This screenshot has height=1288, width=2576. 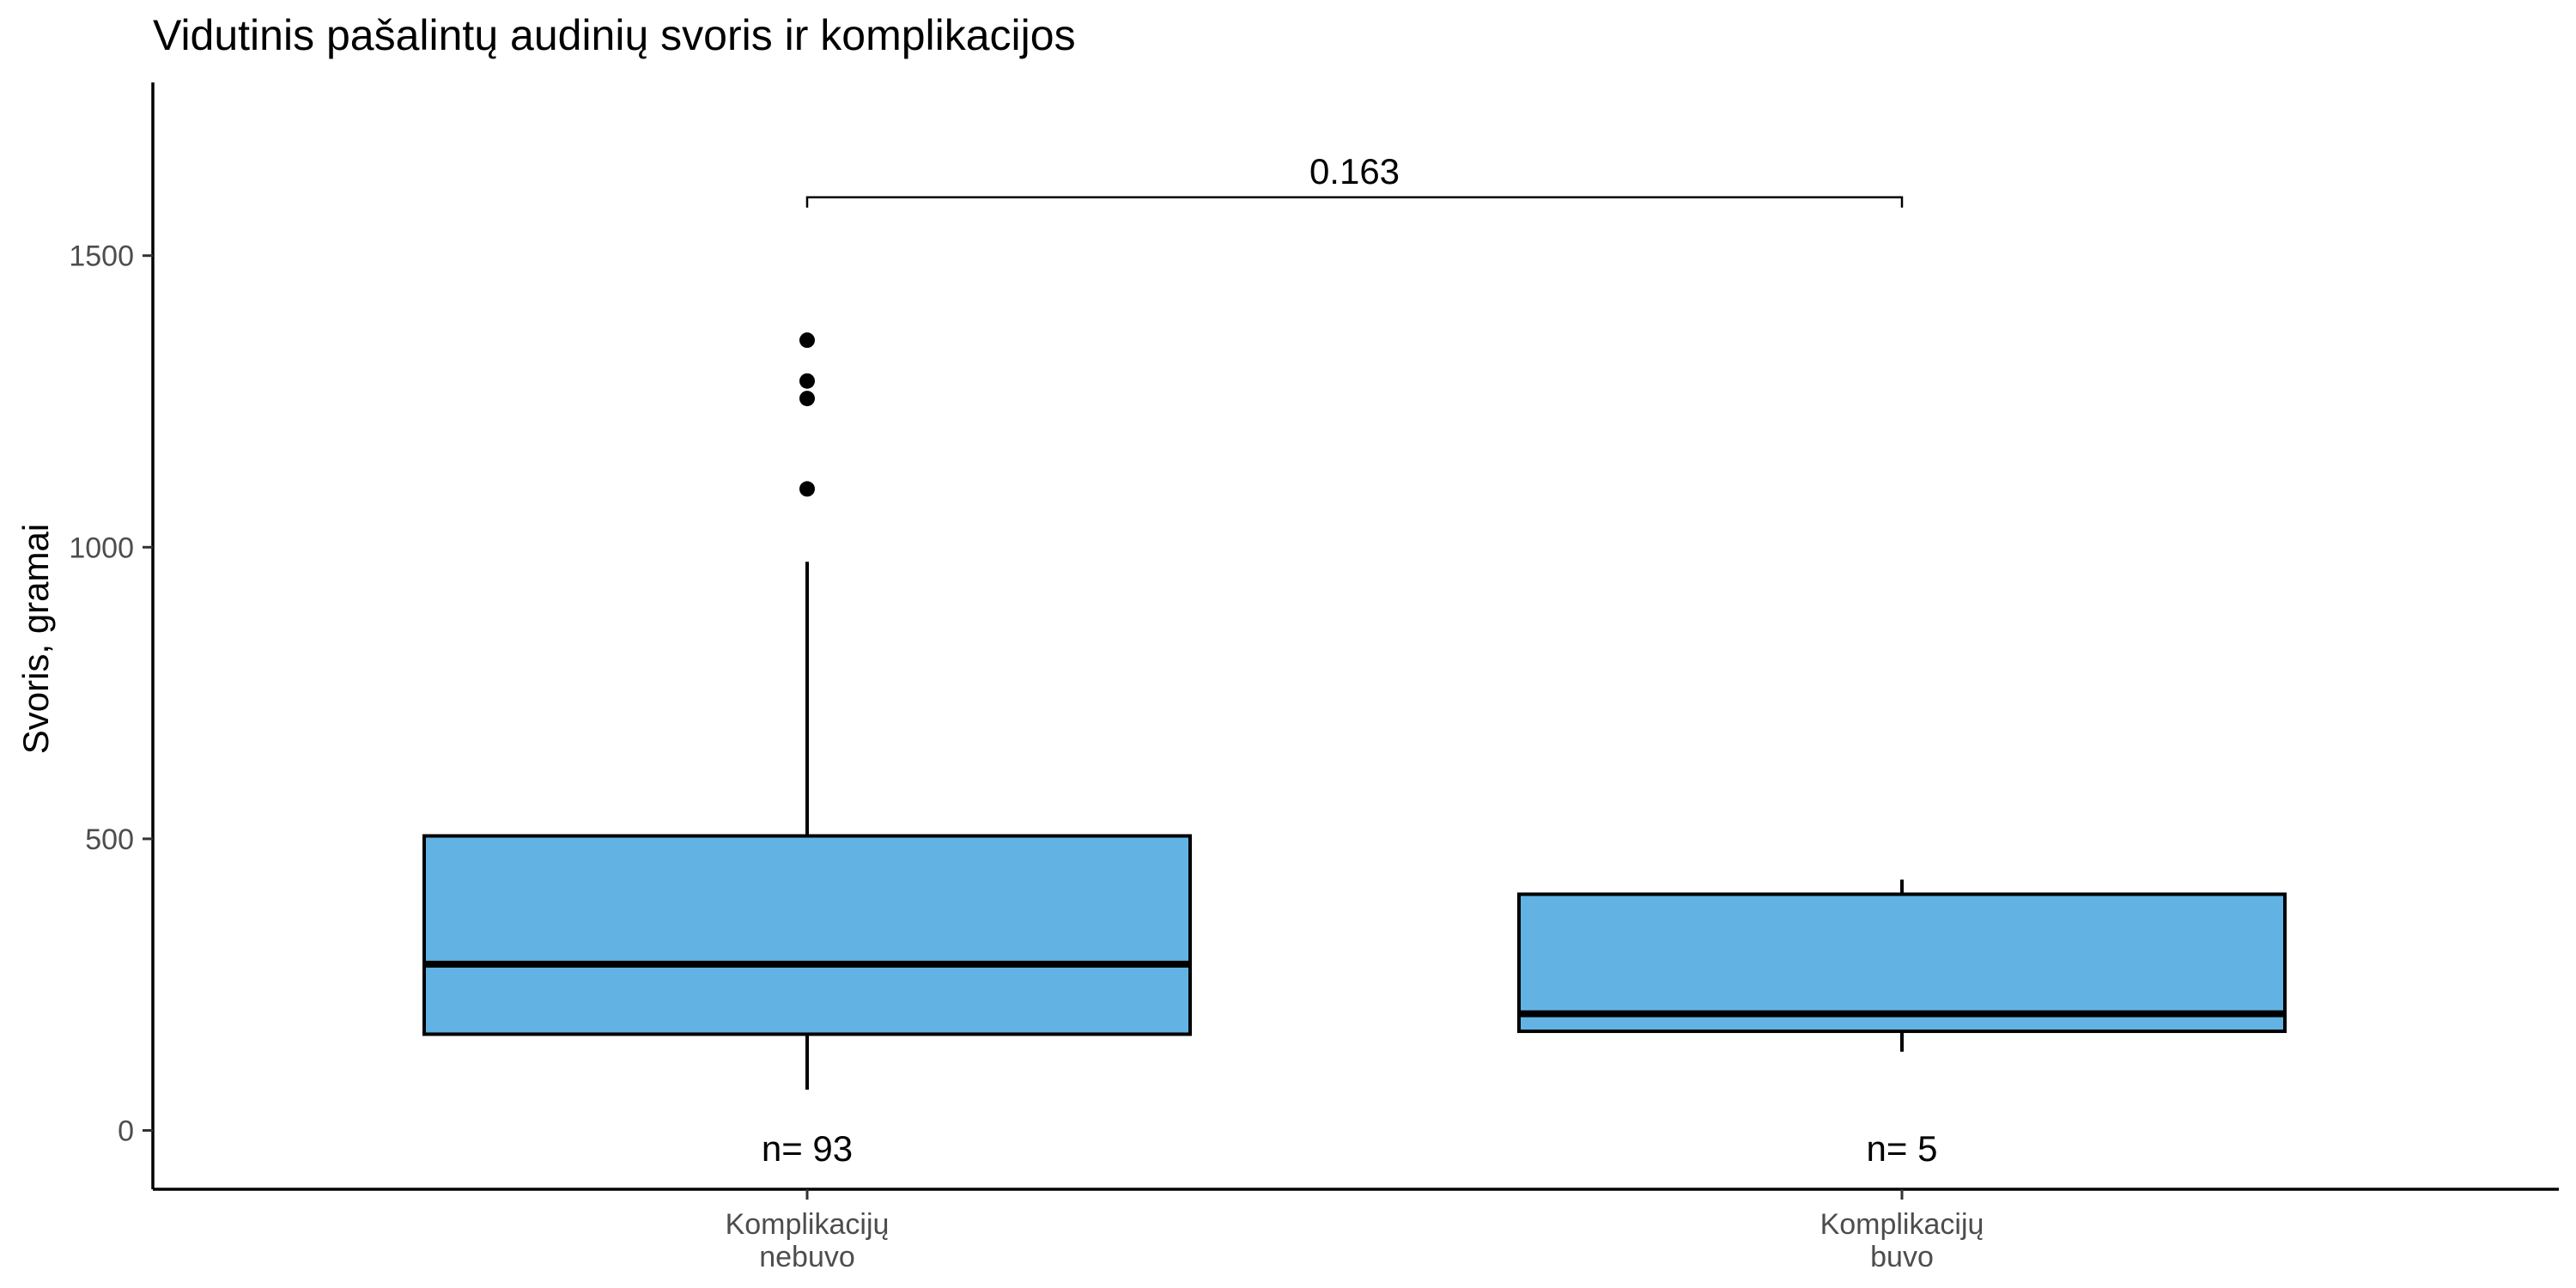 I want to click on comparison-bracket, so click(x=1354, y=202).